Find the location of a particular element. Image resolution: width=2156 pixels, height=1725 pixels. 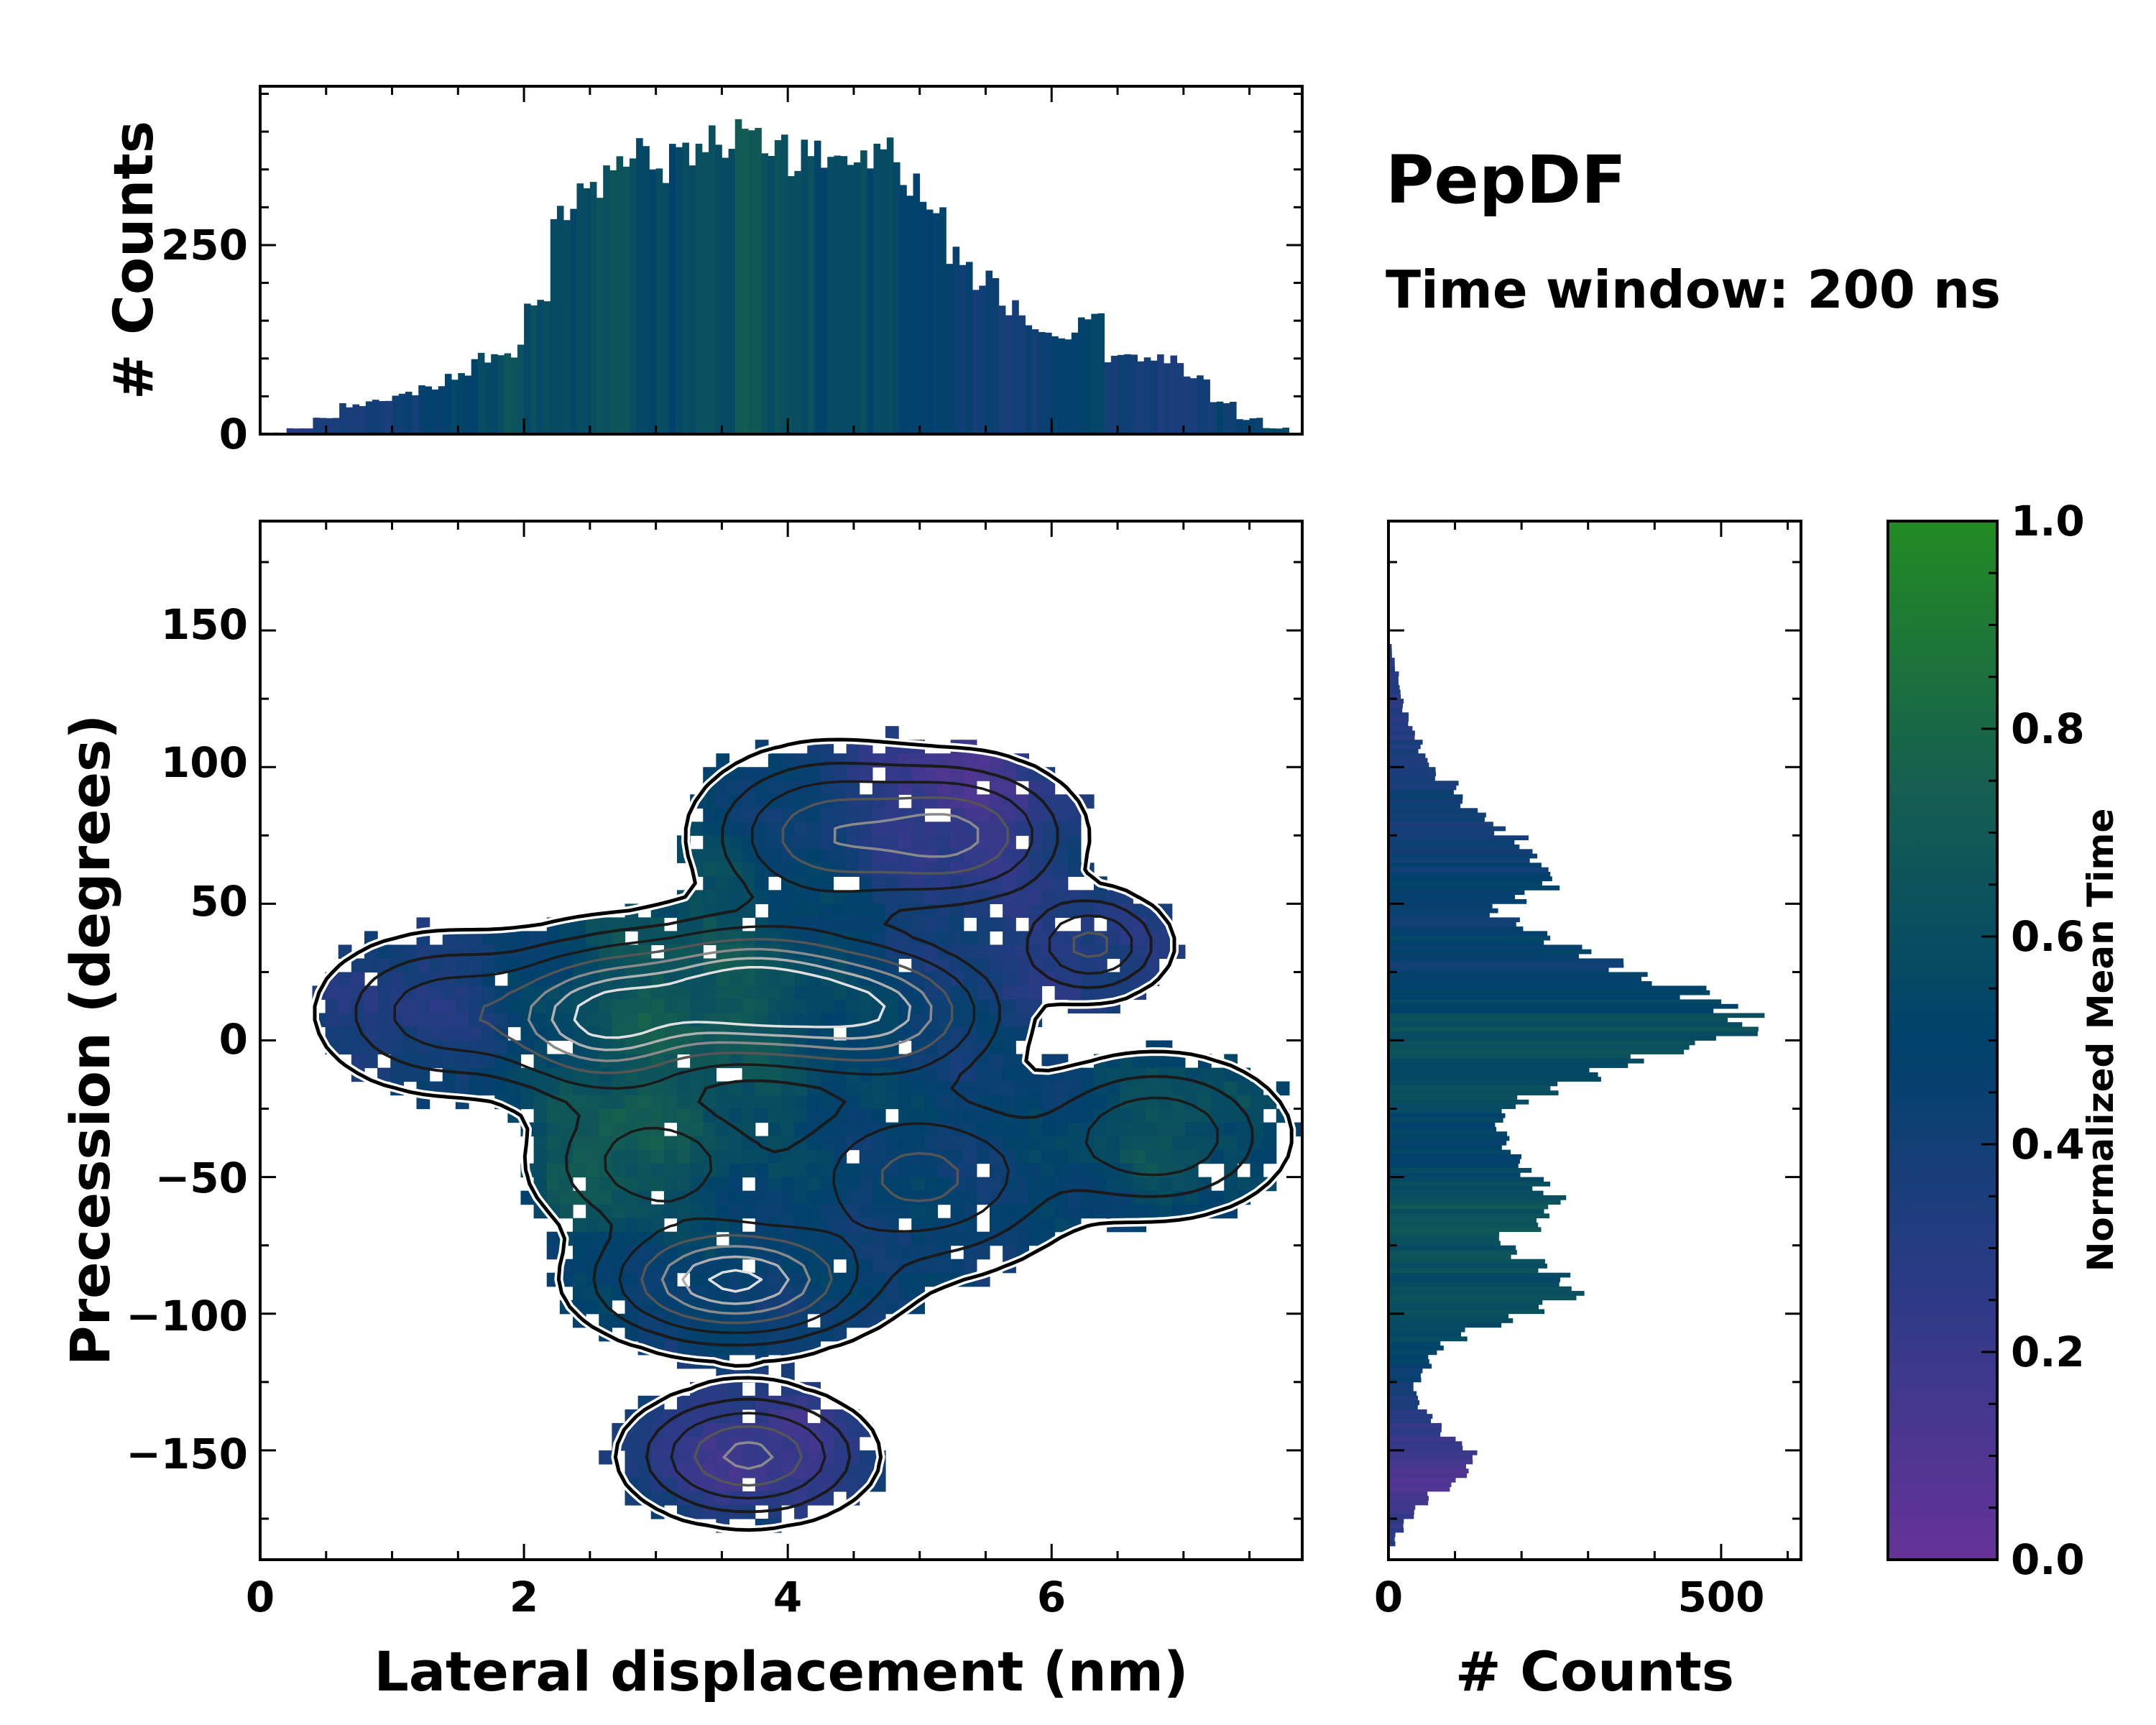

figure-subtitle: Time window: 200 ns is located at coordinates (1693, 289).